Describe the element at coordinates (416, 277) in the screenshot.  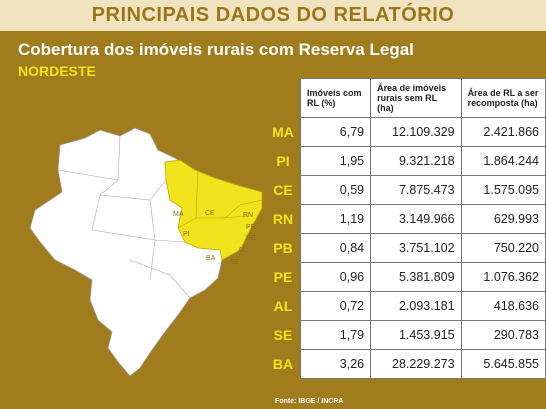
I see `cell: 5.381.809` at that location.